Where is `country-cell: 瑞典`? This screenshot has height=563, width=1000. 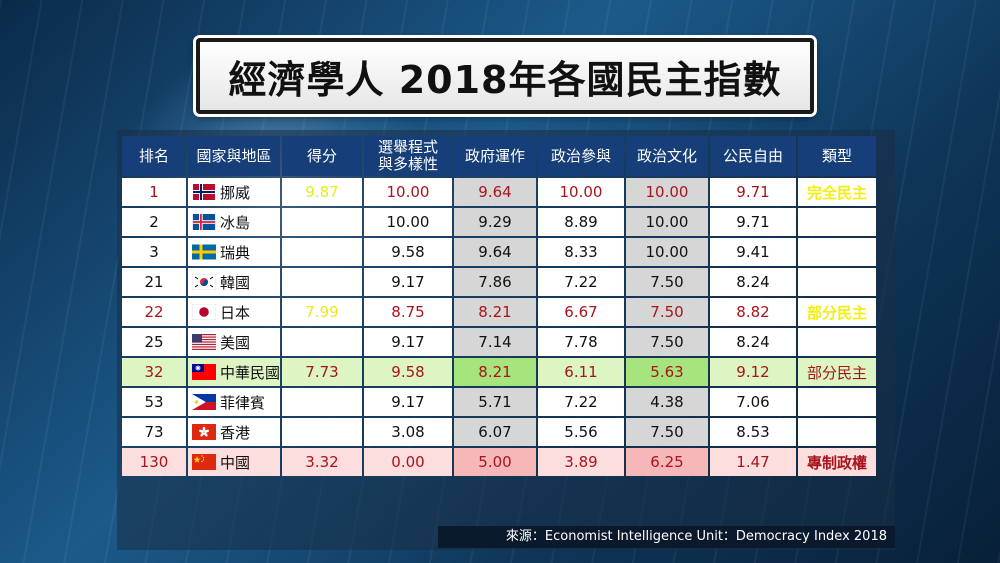 country-cell: 瑞典 is located at coordinates (234, 252).